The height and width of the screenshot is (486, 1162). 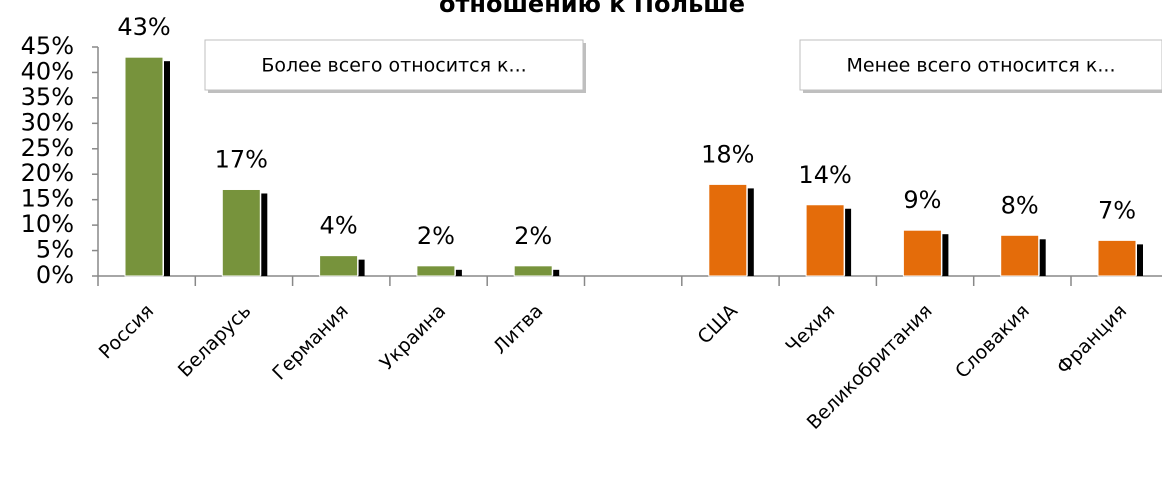 What do you see at coordinates (55, 250) in the screenshot?
I see `y-tick-label: 5%` at bounding box center [55, 250].